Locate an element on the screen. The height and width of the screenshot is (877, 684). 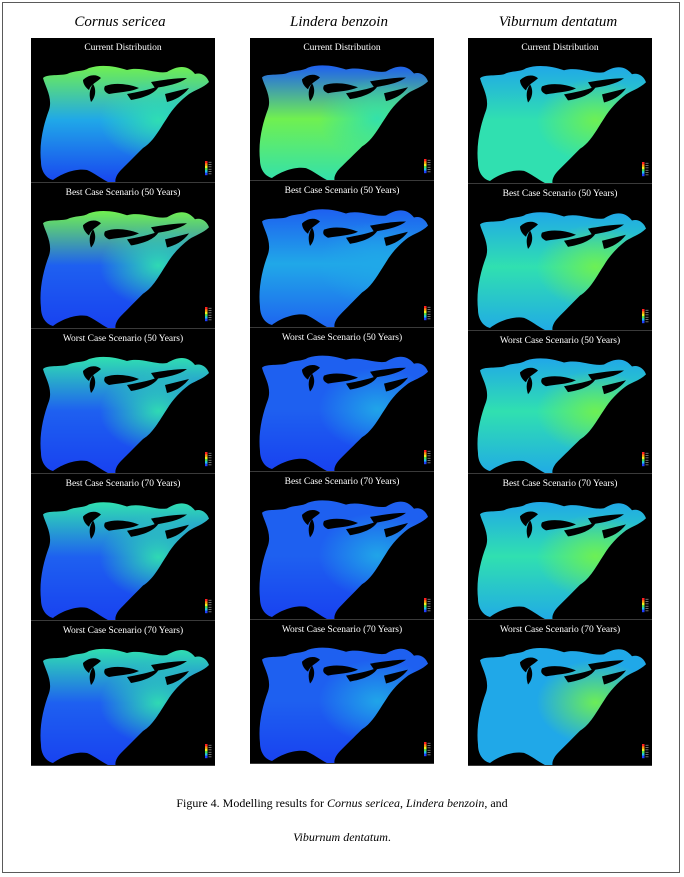
species-title-lindera: Lindera benzoin is located at coordinates (339, 22).